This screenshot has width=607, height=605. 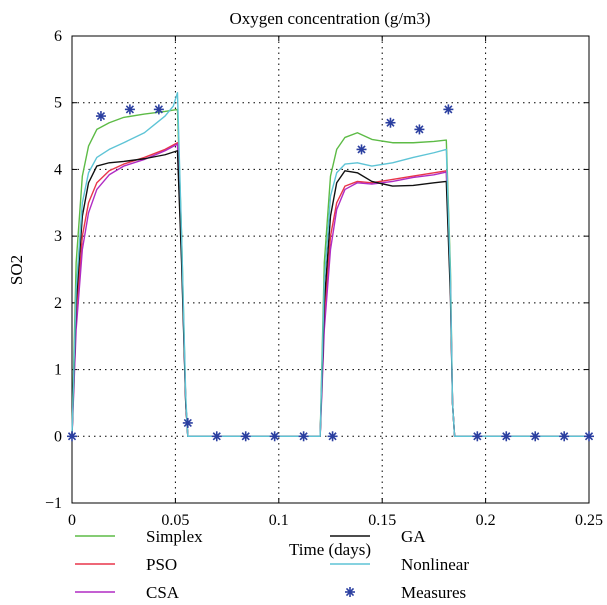 What do you see at coordinates (433, 592) in the screenshot?
I see `legend-label-measures: Measures` at bounding box center [433, 592].